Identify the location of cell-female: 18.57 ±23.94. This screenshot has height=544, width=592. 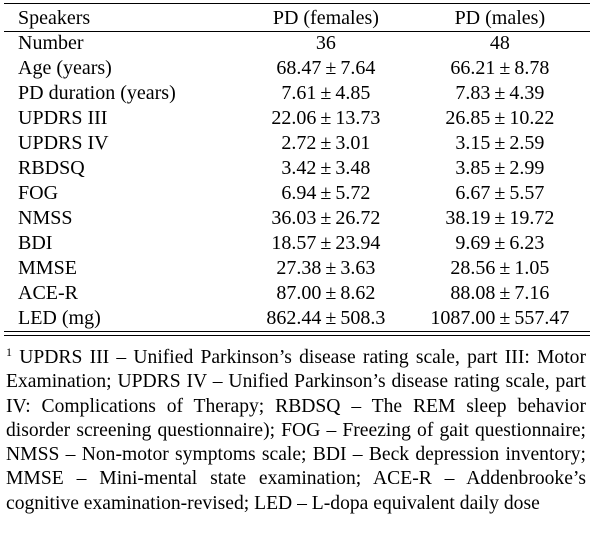
(326, 243).